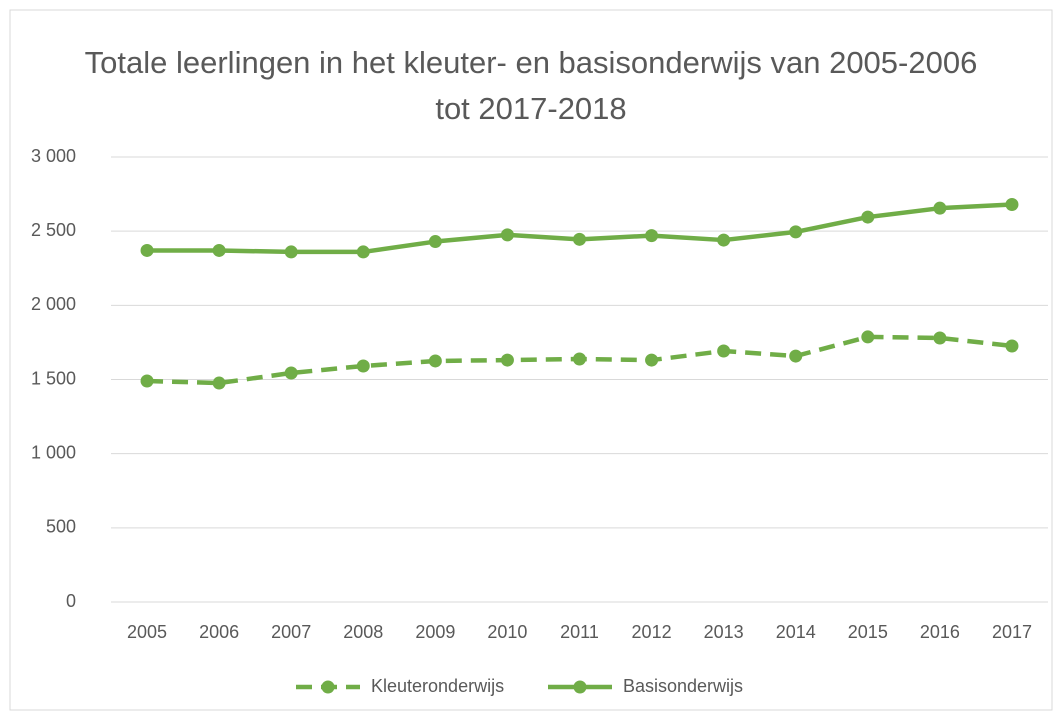  What do you see at coordinates (291, 632) in the screenshot?
I see `x-tick-label: 2007` at bounding box center [291, 632].